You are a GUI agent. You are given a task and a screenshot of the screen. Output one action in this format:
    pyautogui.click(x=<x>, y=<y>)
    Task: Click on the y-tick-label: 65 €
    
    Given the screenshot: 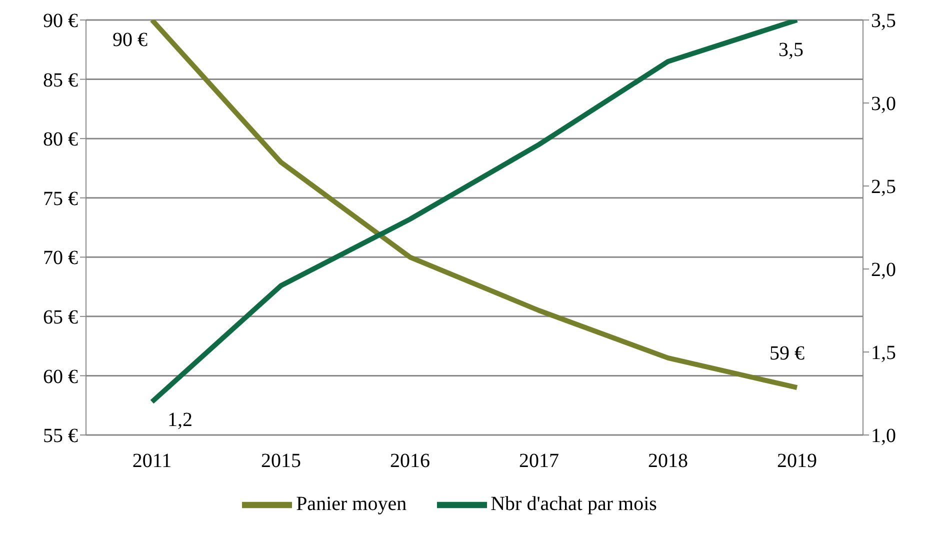 What is the action you would take?
    pyautogui.click(x=60, y=317)
    